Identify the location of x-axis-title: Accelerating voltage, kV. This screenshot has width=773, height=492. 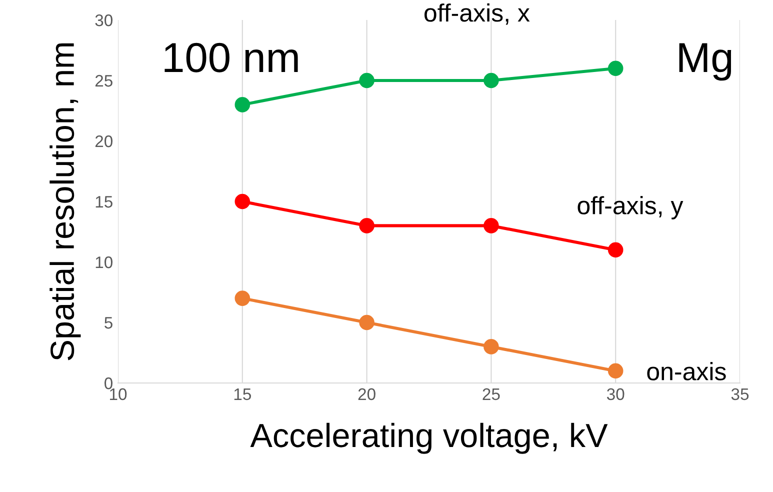
(429, 438).